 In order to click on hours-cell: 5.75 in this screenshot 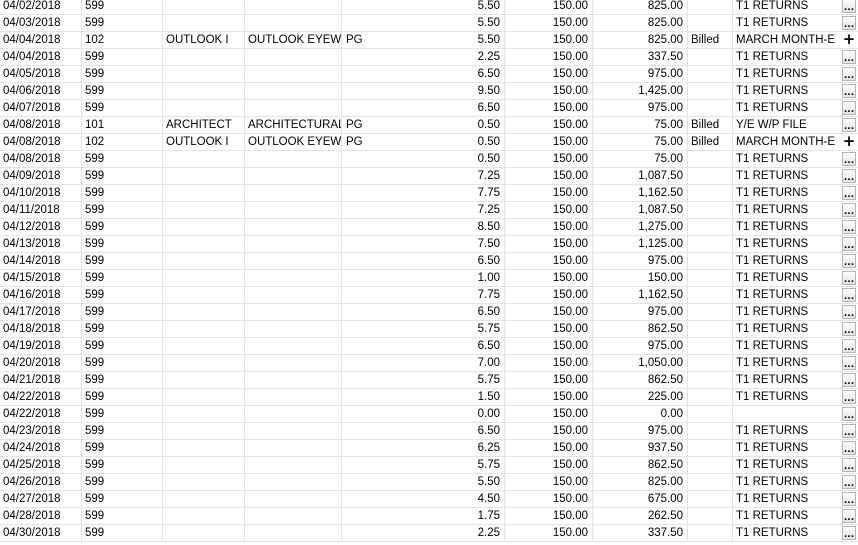, I will do `click(423, 465)`.